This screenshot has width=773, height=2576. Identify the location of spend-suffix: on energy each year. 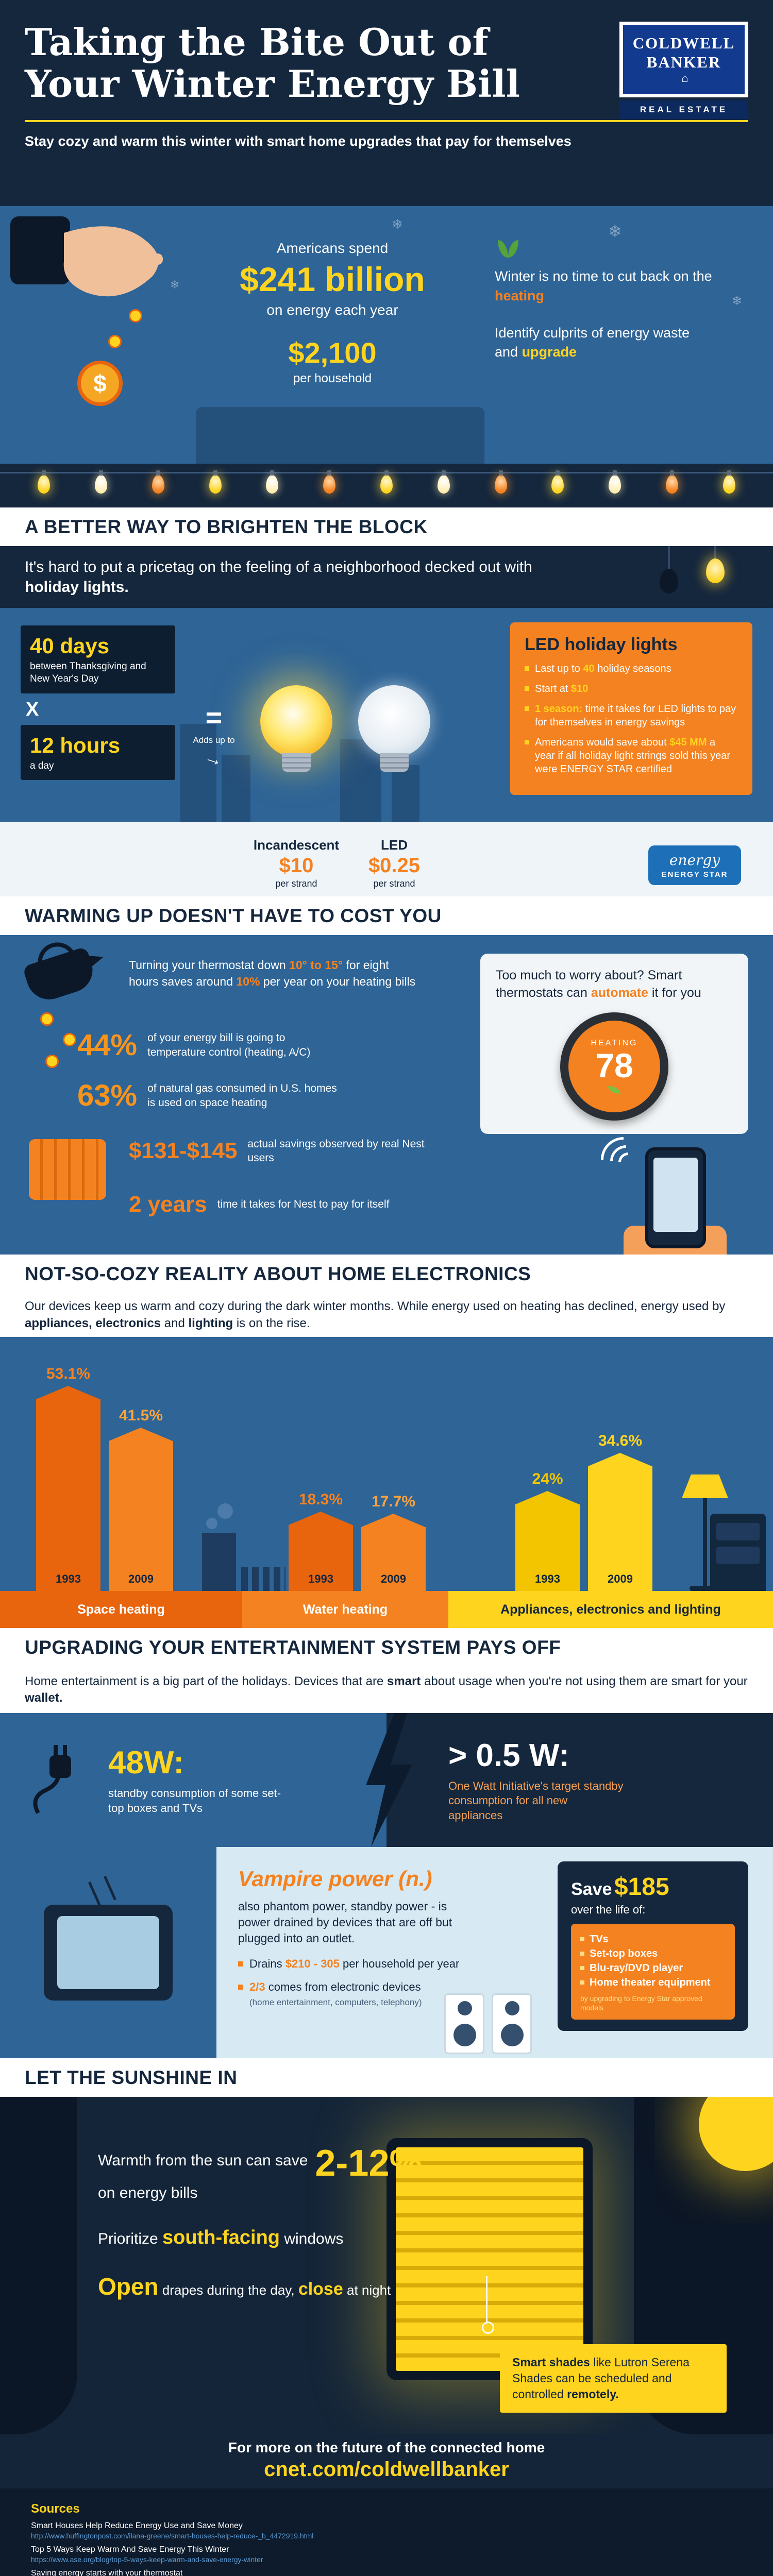
(332, 310).